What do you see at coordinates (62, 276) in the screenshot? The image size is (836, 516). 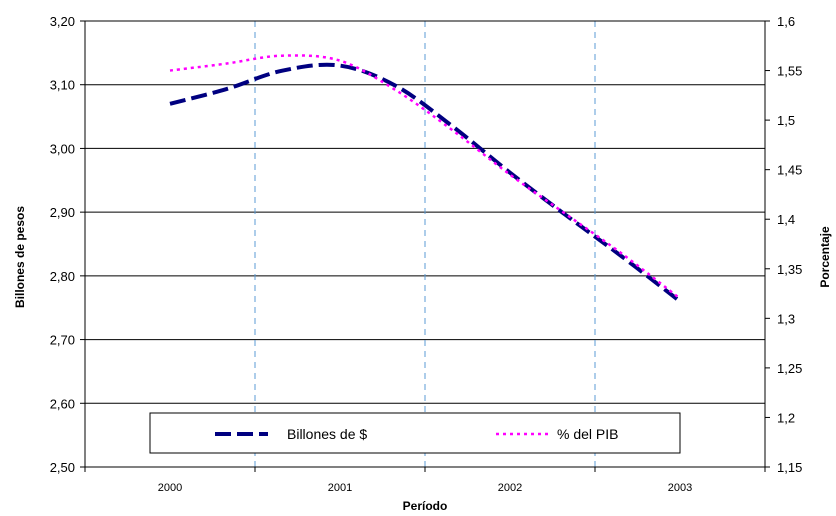 I see `left-tick-label: 2,80` at bounding box center [62, 276].